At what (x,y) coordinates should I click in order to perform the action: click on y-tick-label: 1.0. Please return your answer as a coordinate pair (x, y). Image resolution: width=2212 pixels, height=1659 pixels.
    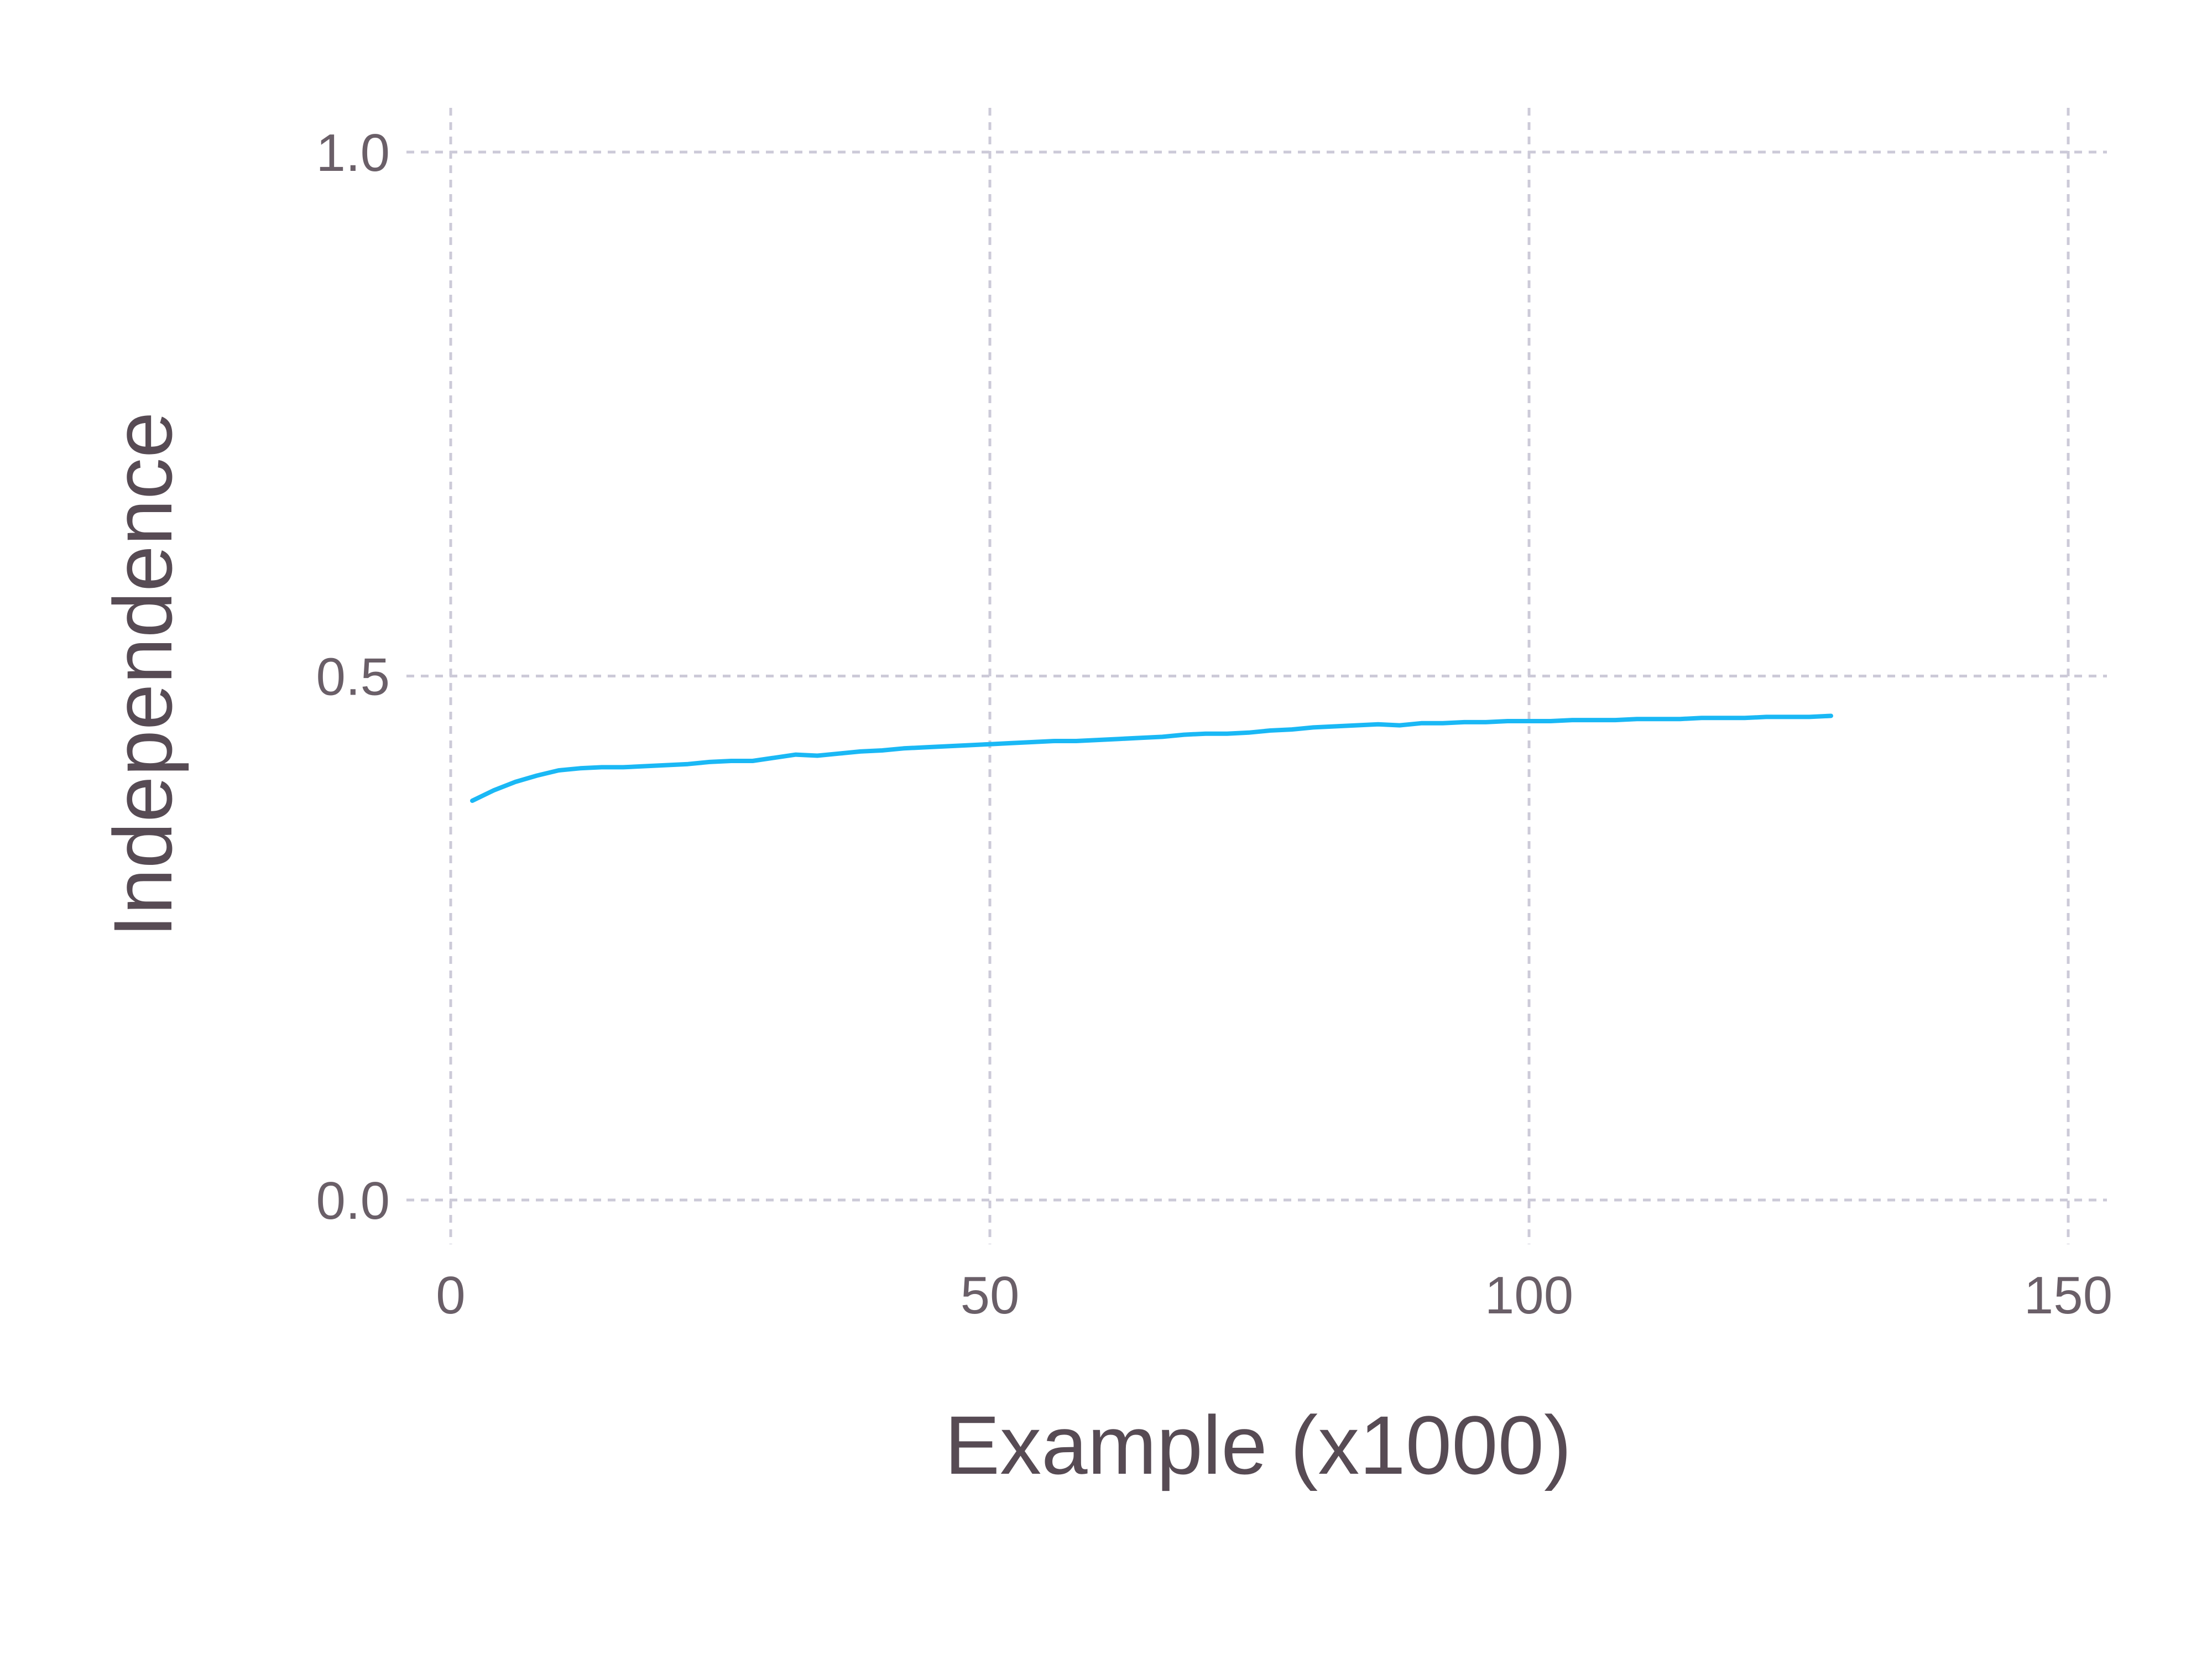
    Looking at the image, I should click on (353, 153).